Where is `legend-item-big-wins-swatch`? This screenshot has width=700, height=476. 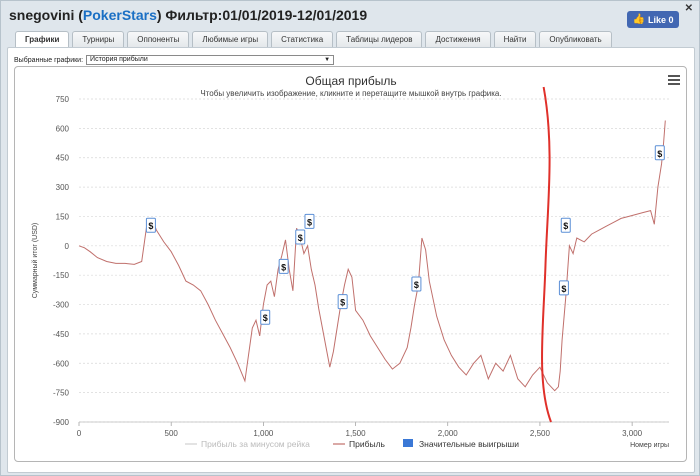 legend-item-big-wins-swatch is located at coordinates (408, 443).